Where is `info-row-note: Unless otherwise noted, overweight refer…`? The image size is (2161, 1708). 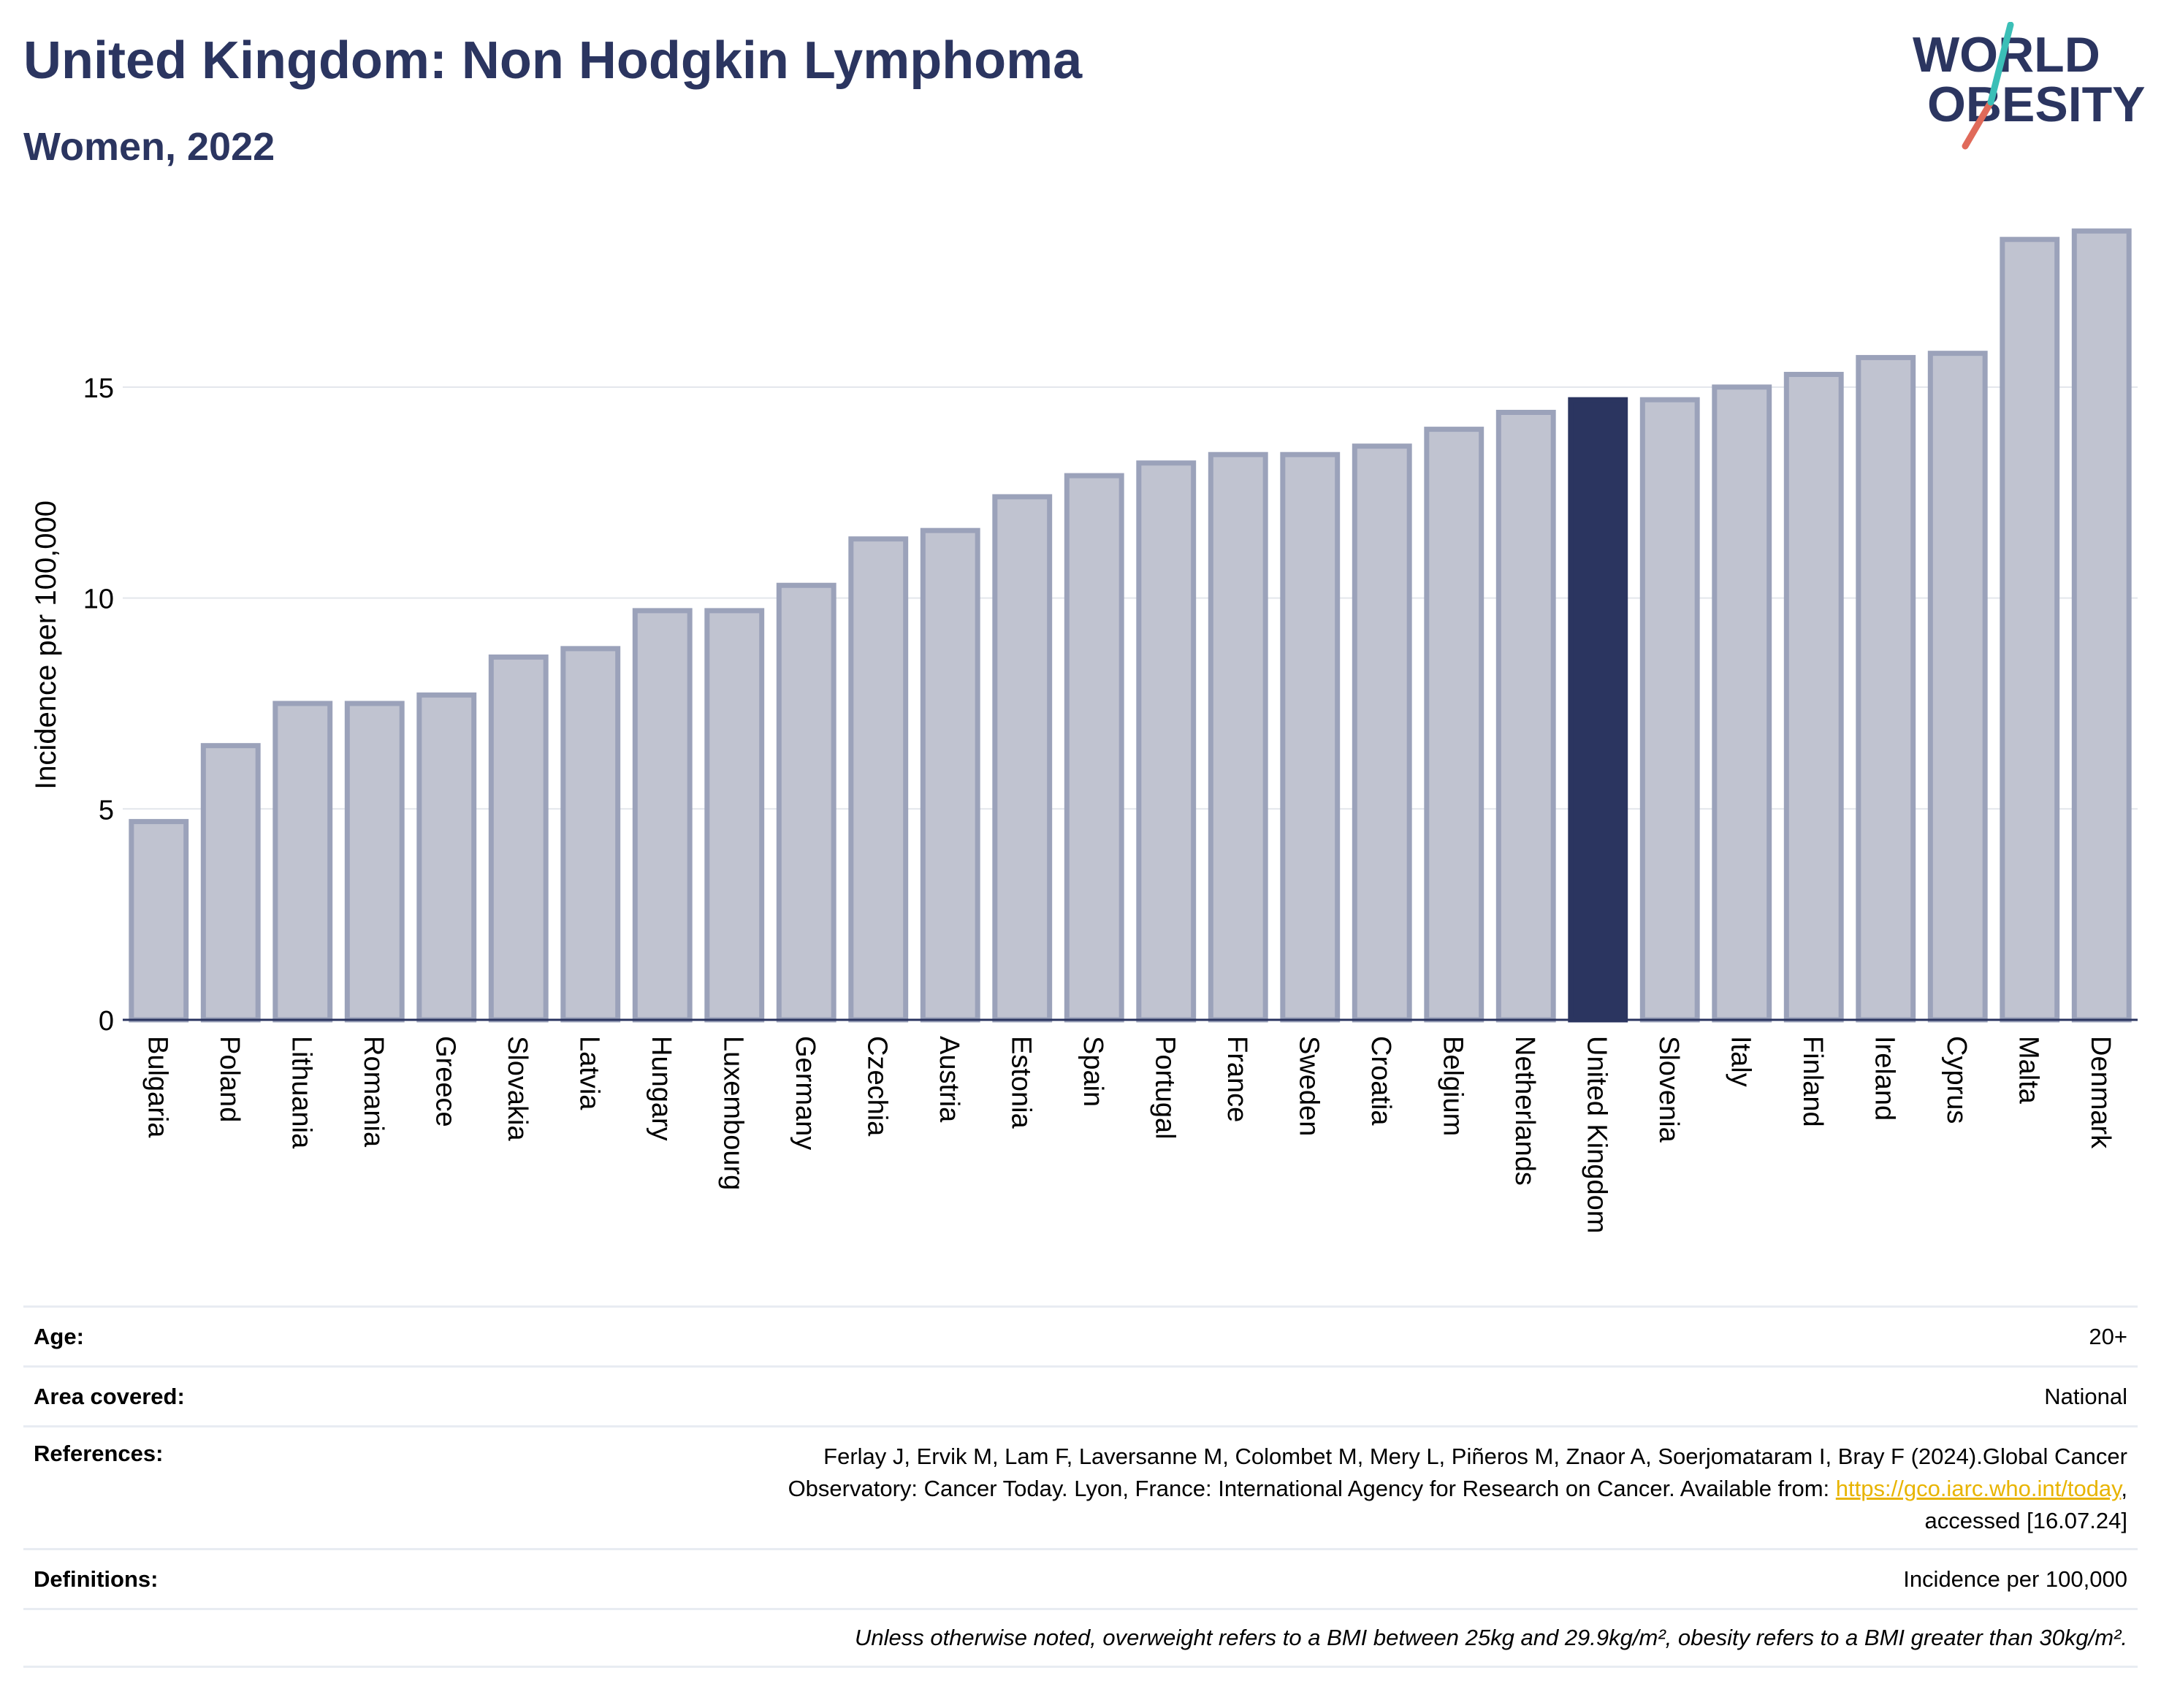 info-row-note: Unless otherwise noted, overweight refer… is located at coordinates (1080, 1638).